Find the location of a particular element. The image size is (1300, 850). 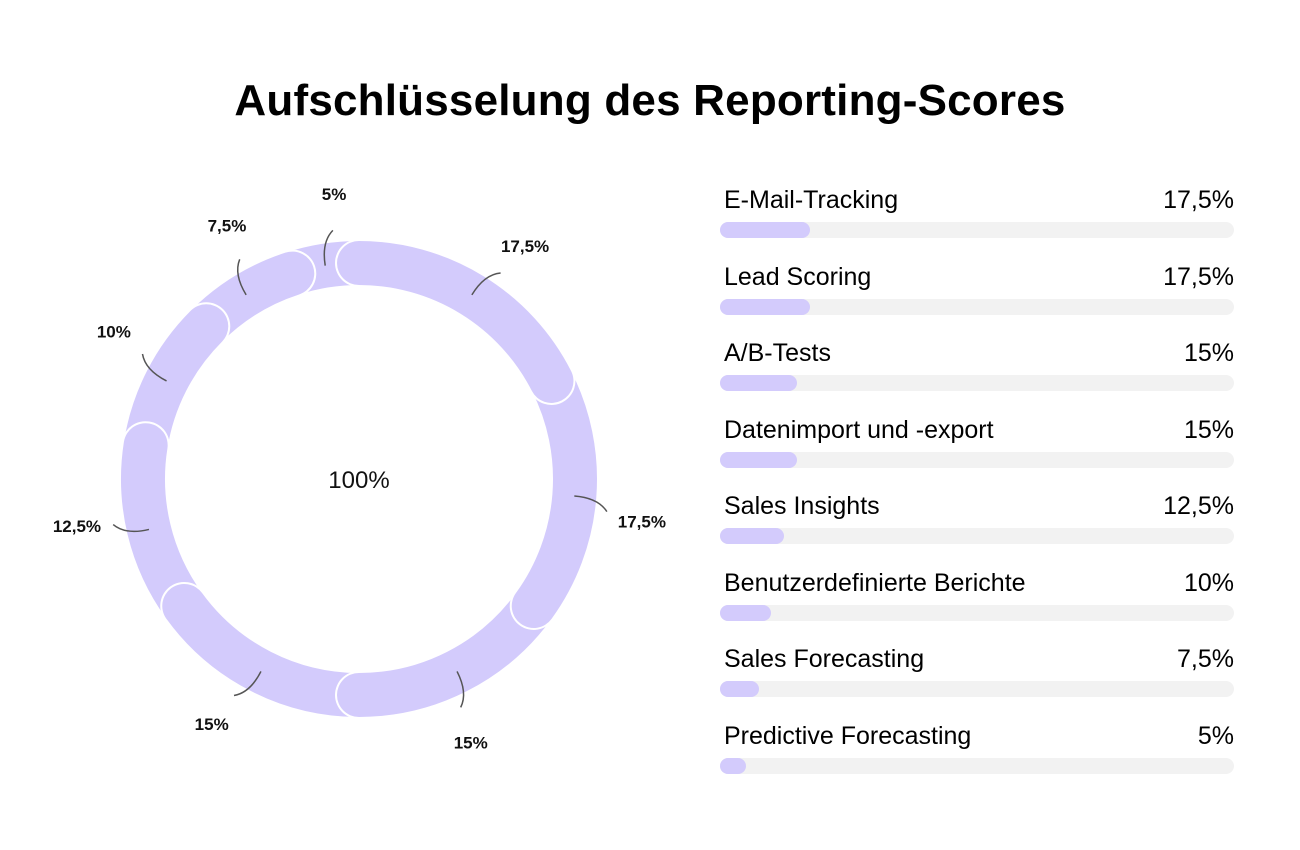

donut-slice-label-2: 17,5% is located at coordinates (642, 521).